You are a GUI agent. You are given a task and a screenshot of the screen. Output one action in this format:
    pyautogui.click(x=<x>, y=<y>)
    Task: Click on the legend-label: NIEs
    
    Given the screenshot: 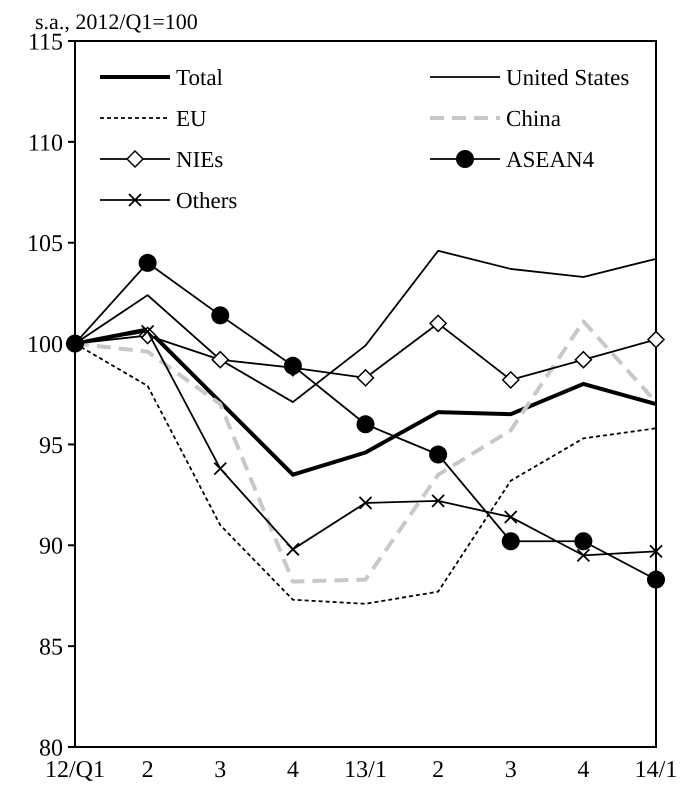 What is the action you would take?
    pyautogui.click(x=200, y=159)
    